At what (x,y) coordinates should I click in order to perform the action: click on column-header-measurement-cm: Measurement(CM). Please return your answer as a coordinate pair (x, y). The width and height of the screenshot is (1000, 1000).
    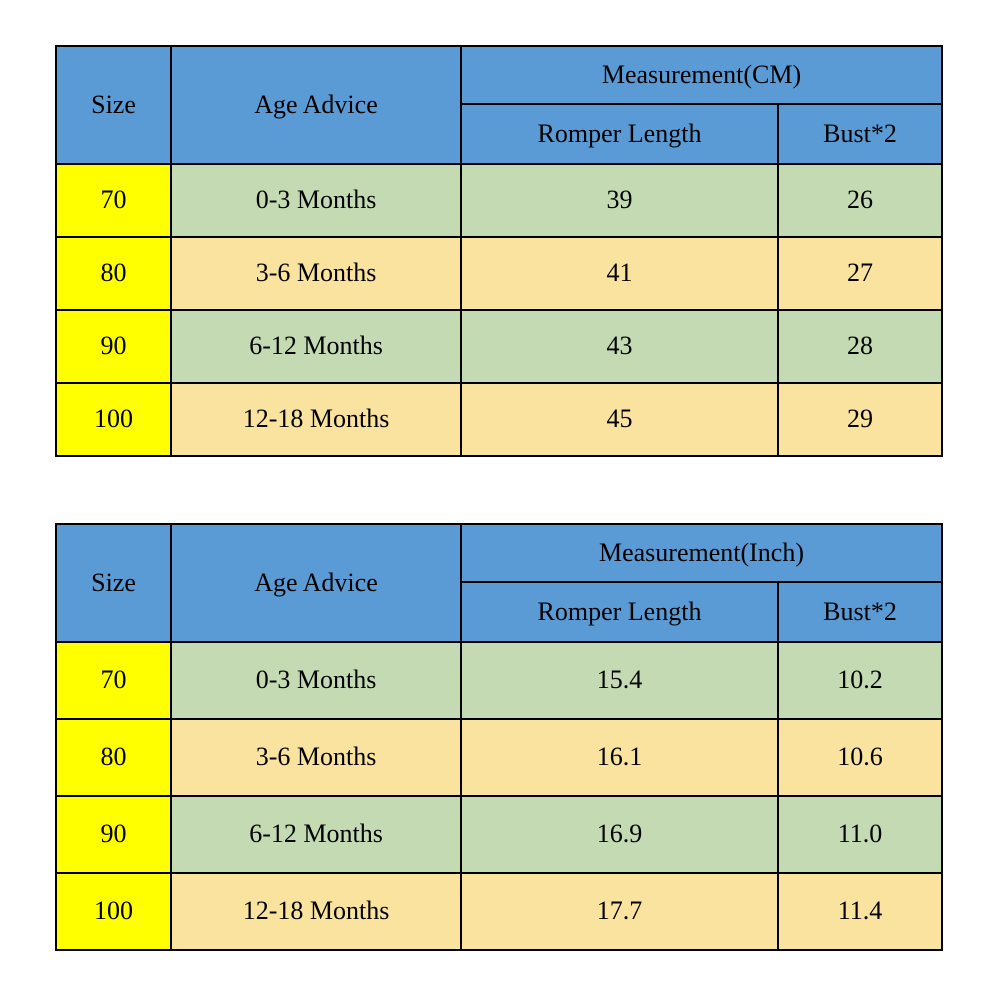
    Looking at the image, I should click on (701, 75).